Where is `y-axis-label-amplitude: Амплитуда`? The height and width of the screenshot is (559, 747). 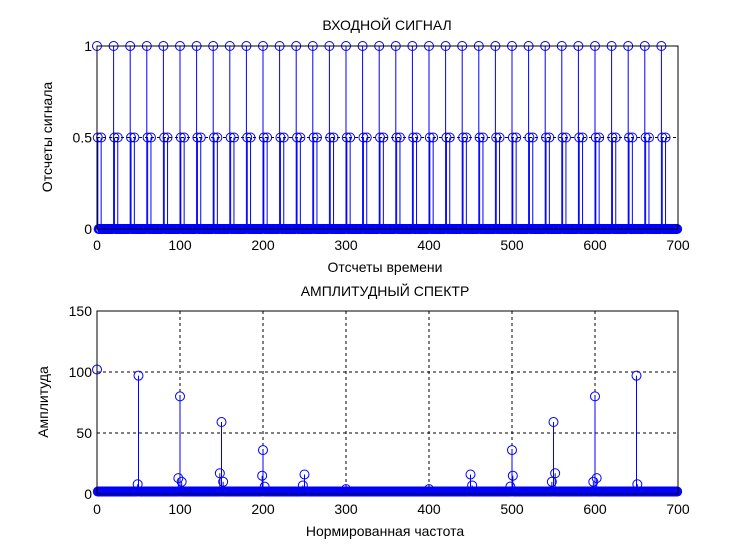
y-axis-label-amplitude: Амплитуда is located at coordinates (43, 402).